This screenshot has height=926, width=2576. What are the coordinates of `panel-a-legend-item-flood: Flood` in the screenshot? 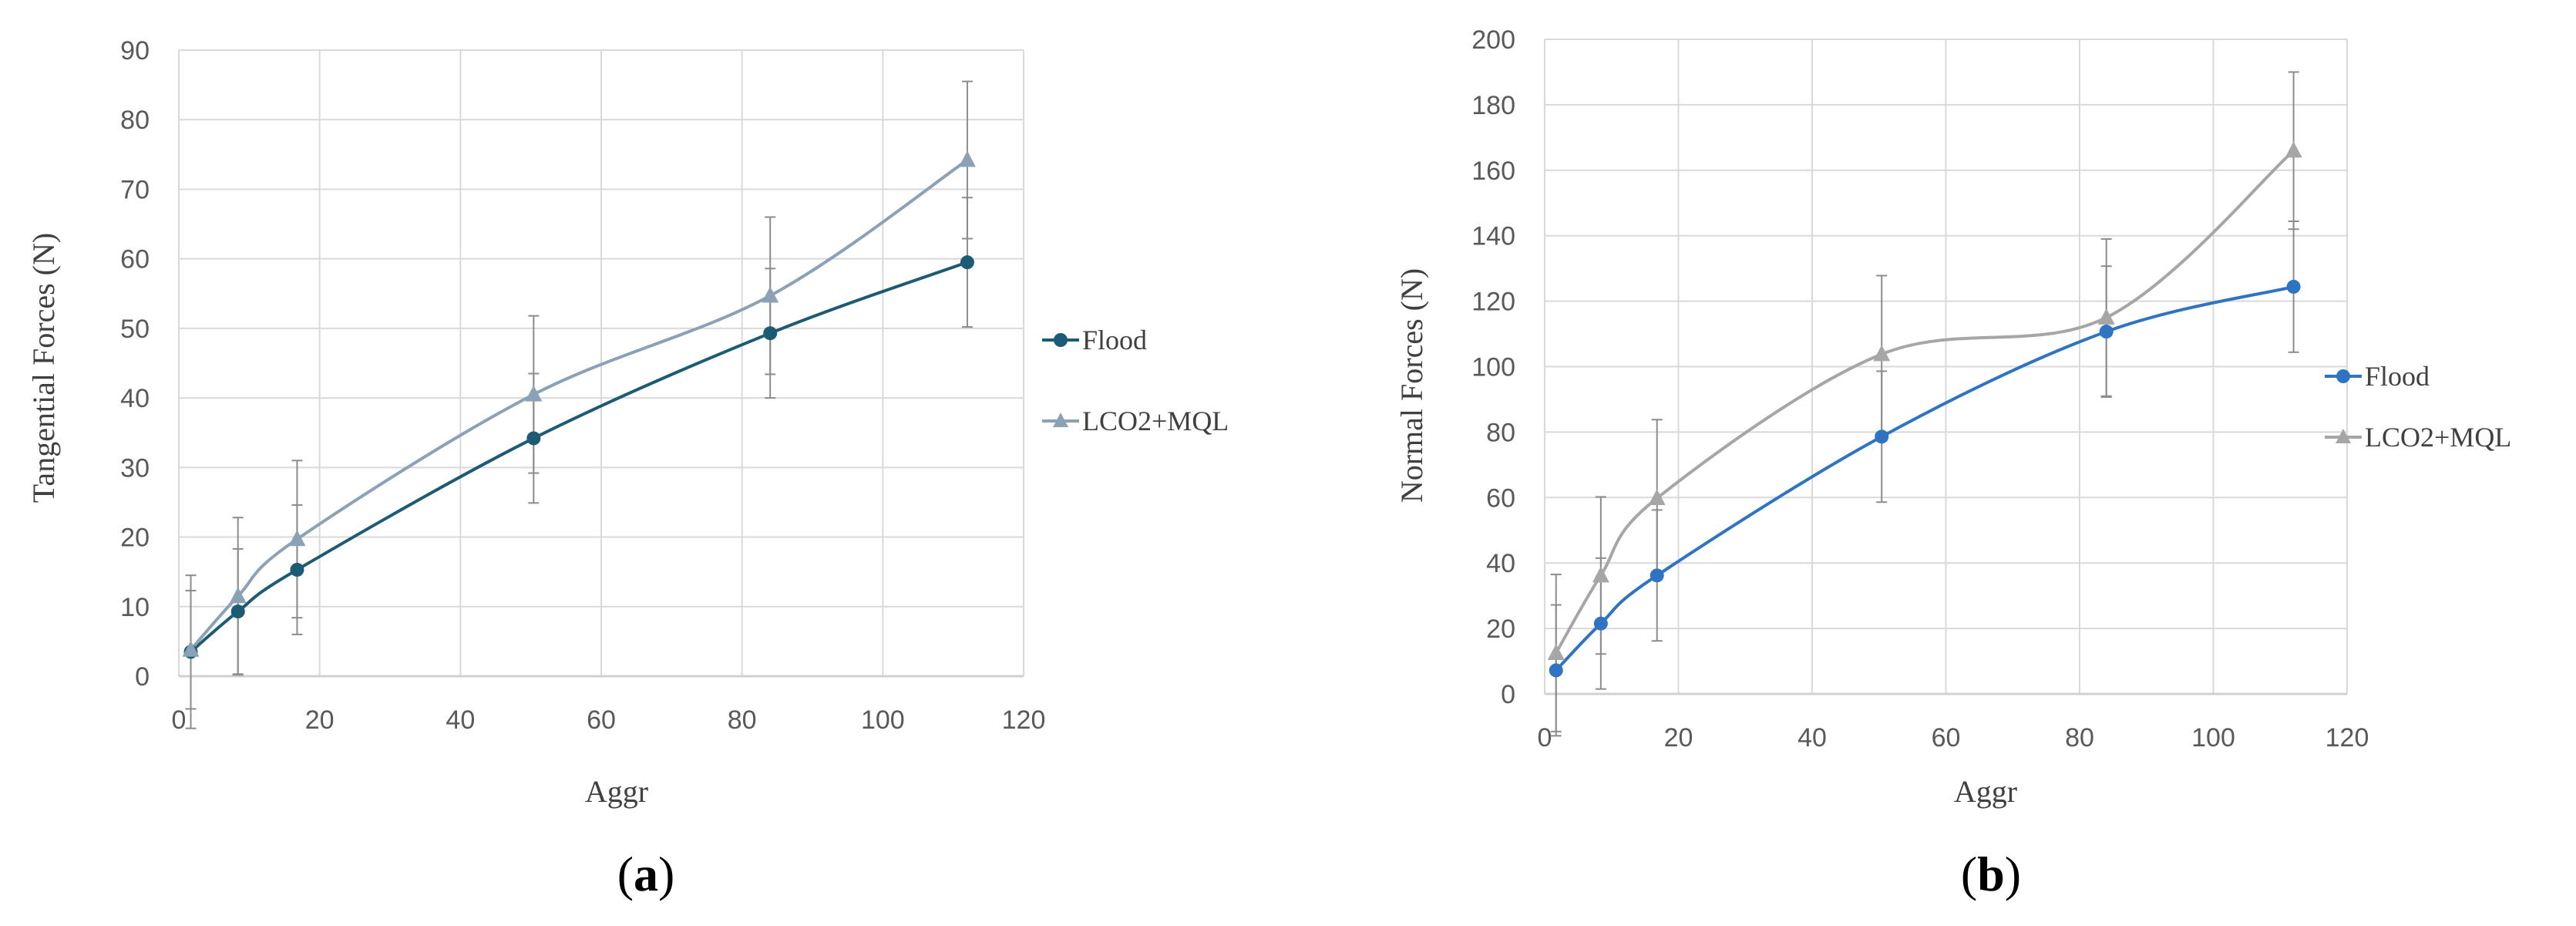 It's located at (1094, 340).